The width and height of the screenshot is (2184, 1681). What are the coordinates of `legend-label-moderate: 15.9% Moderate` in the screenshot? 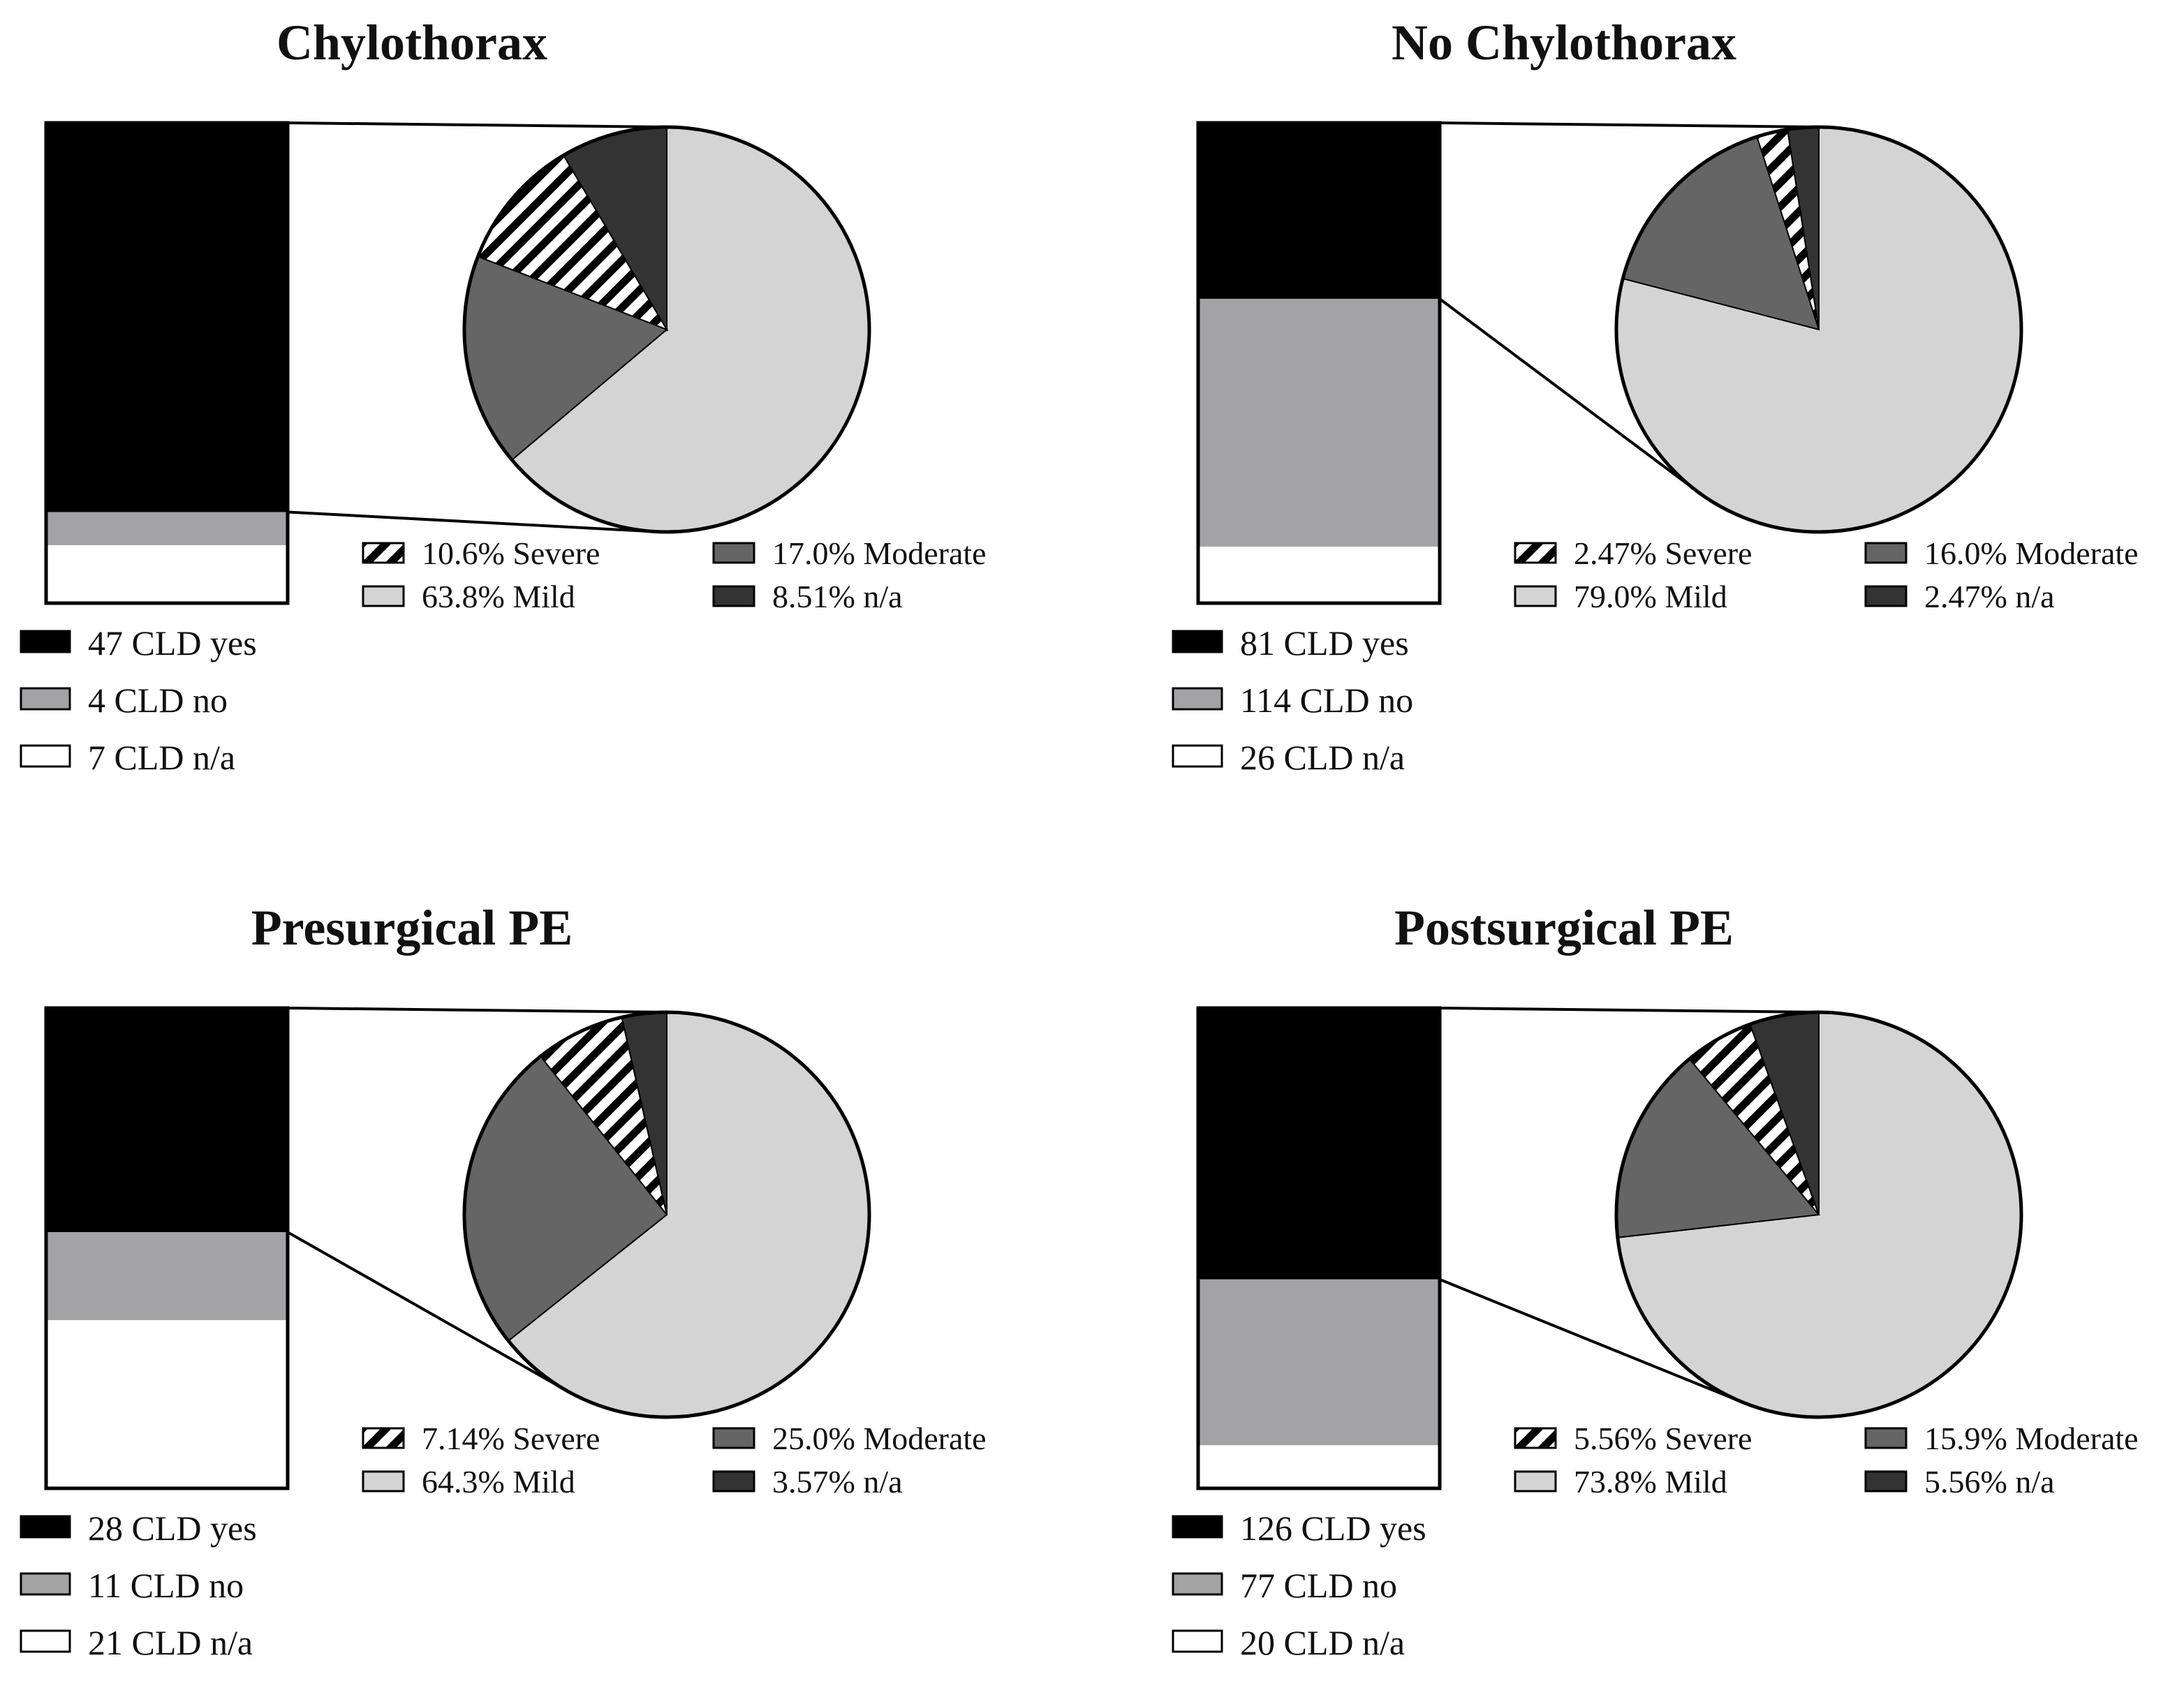 It's located at (2032, 1438).